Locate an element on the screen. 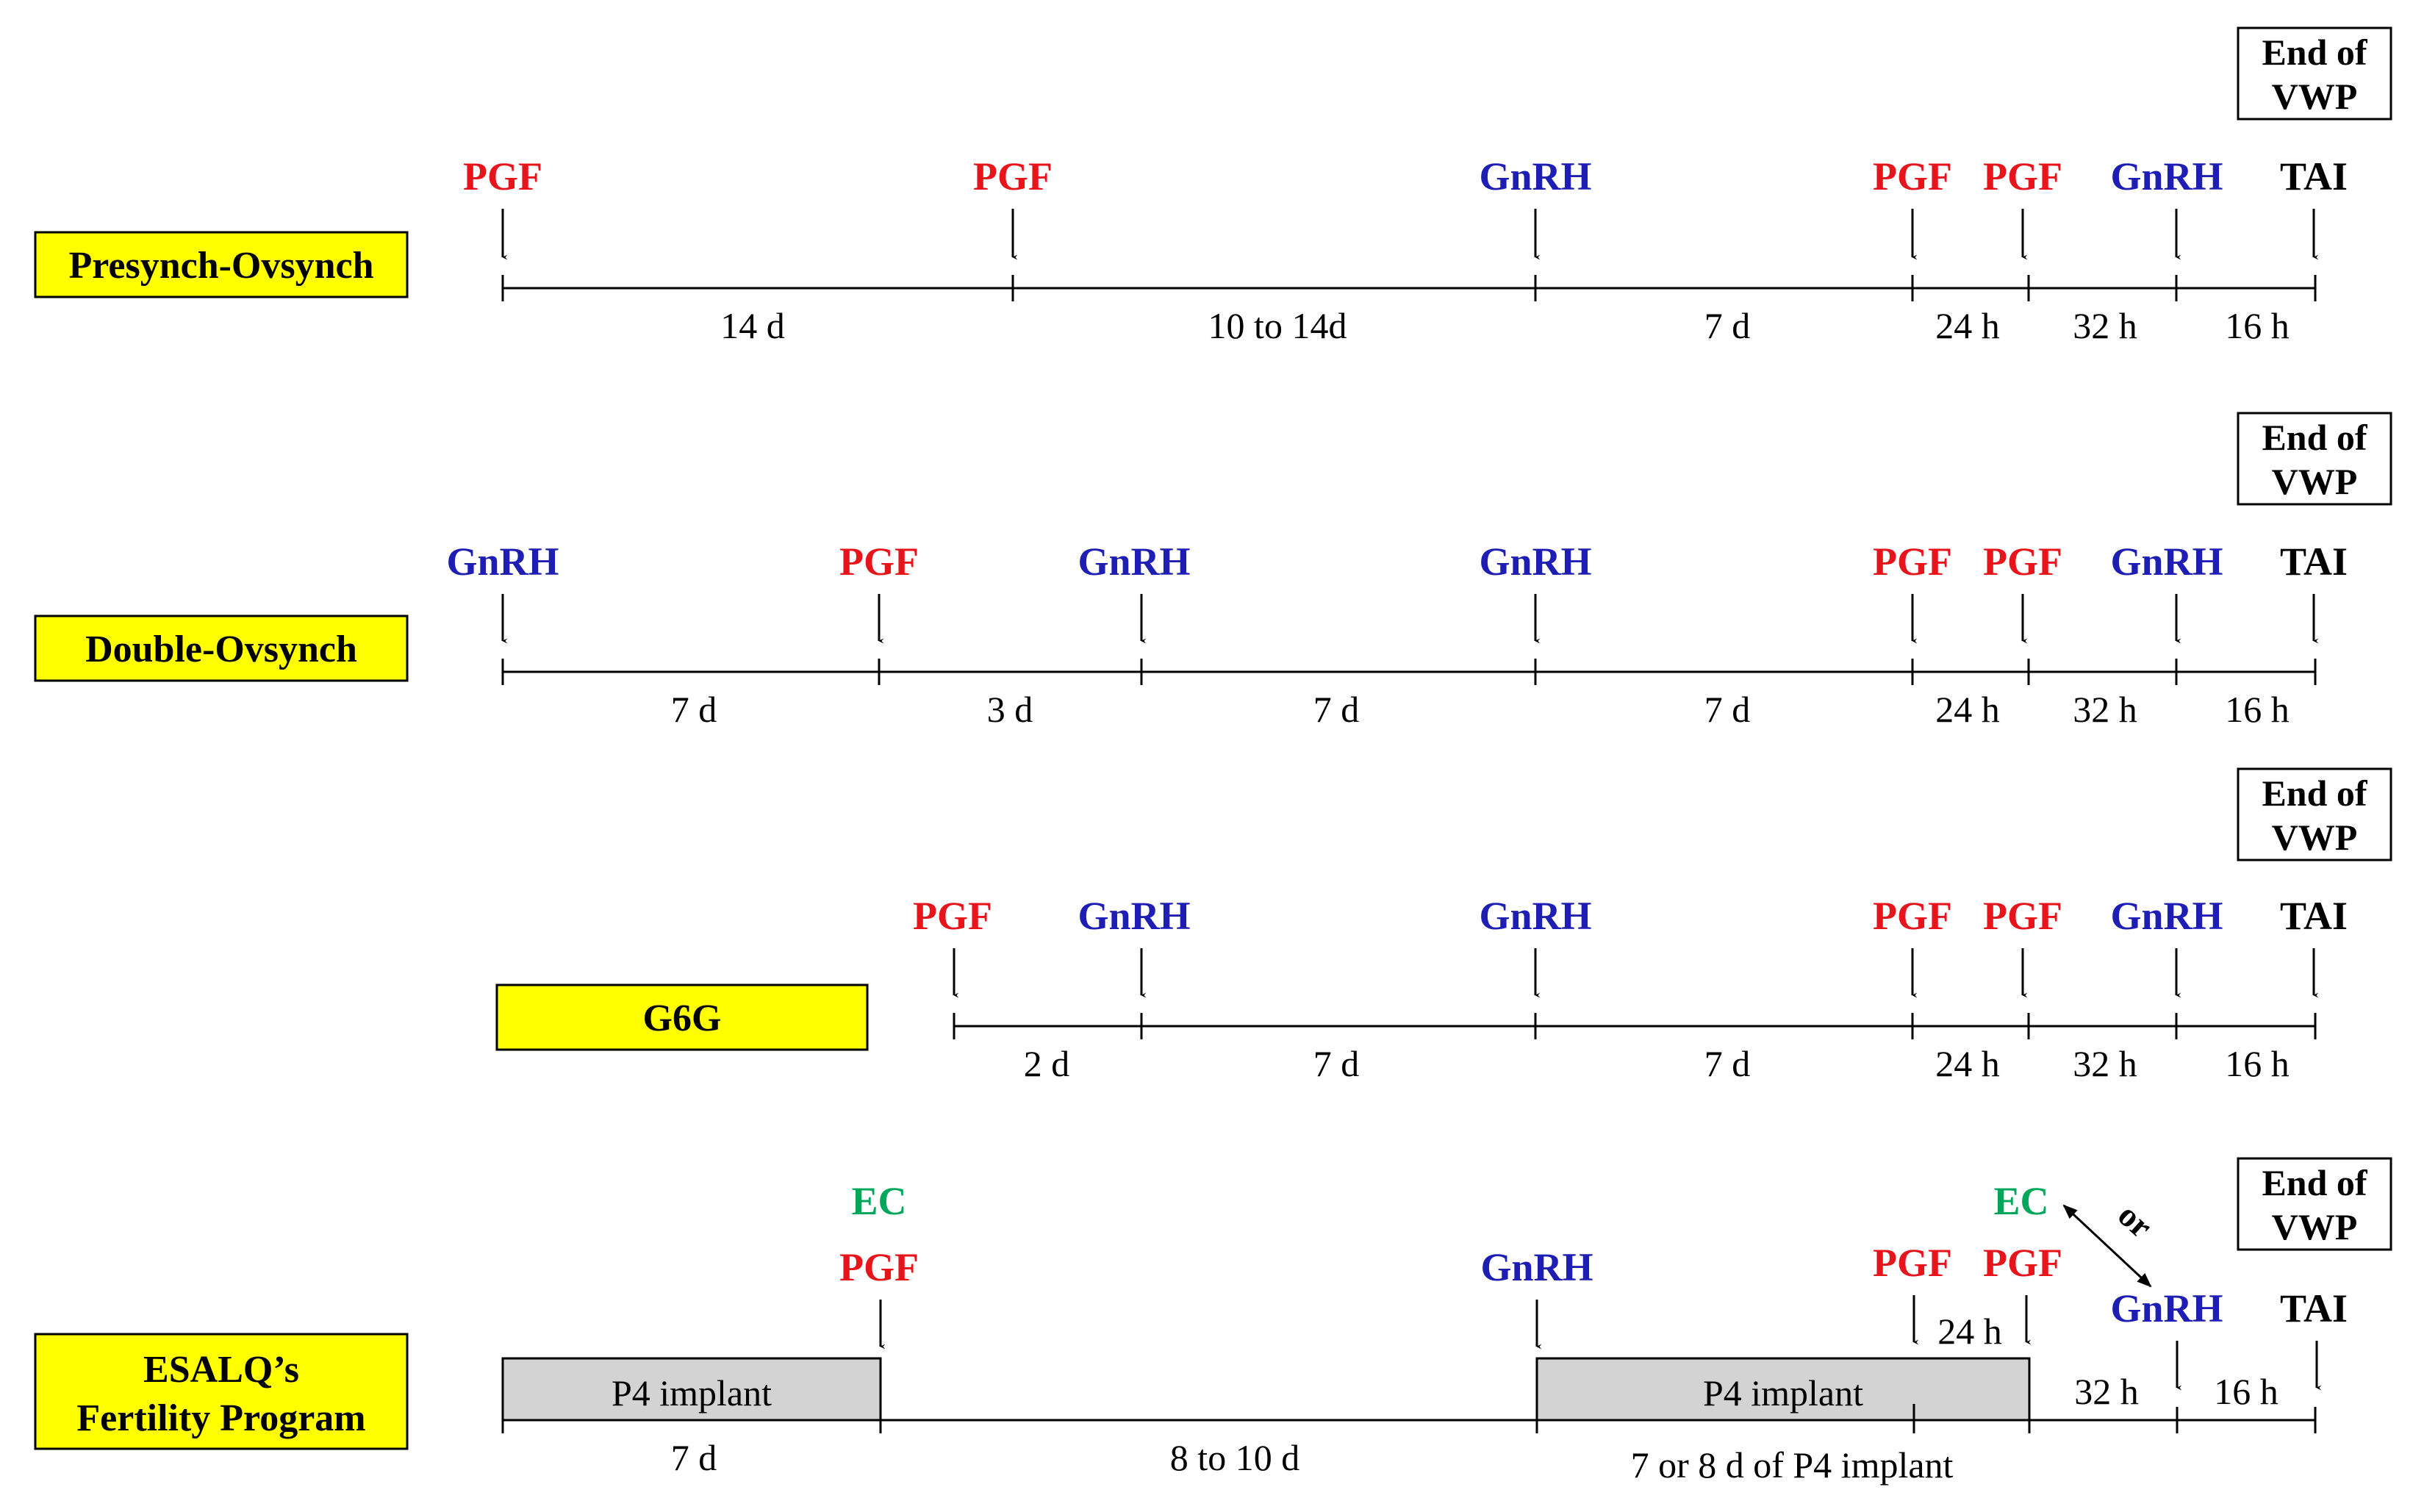  program-label: G6G is located at coordinates (682, 1018).